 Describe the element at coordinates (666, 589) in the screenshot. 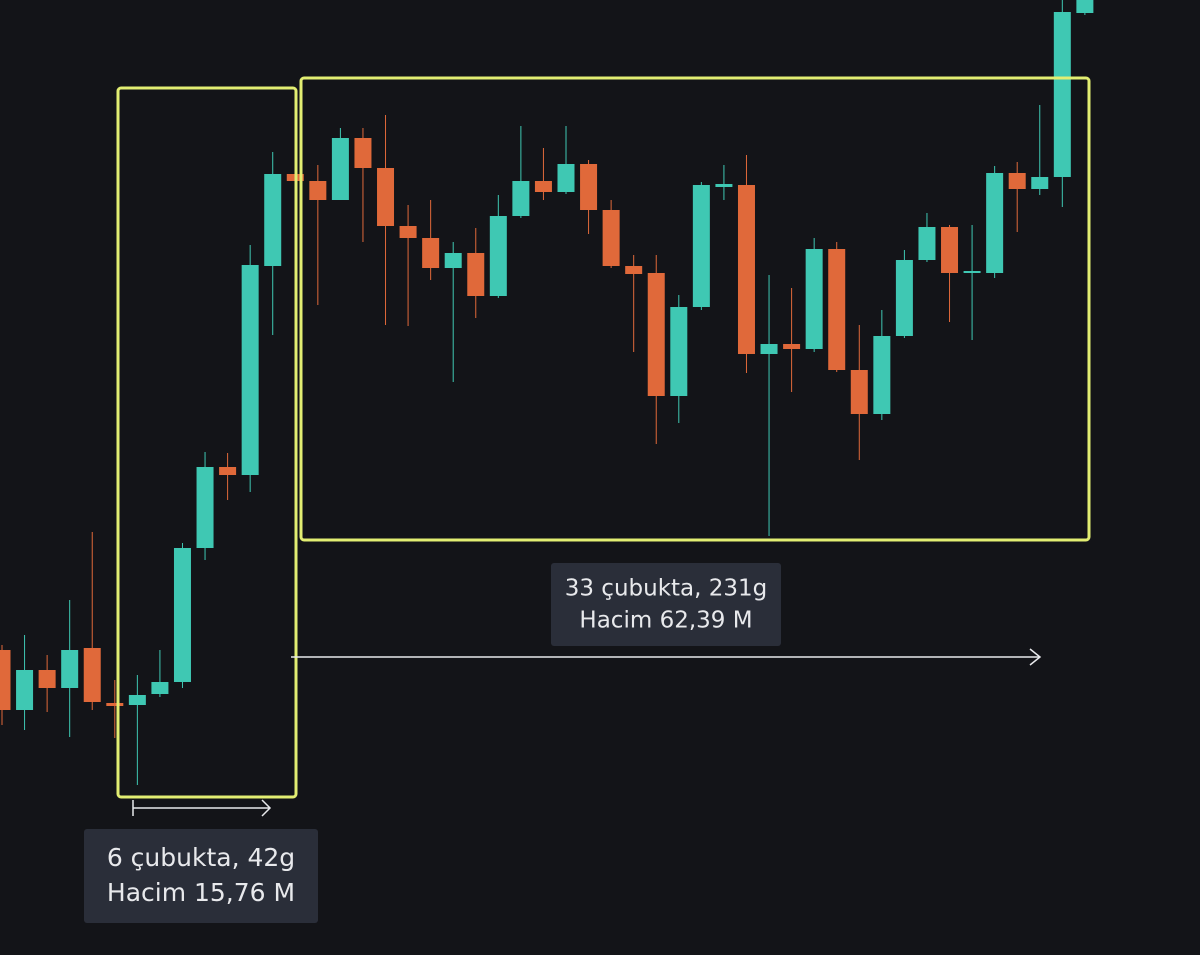

I see `annotation-text: 33 çubukta, 231g` at that location.